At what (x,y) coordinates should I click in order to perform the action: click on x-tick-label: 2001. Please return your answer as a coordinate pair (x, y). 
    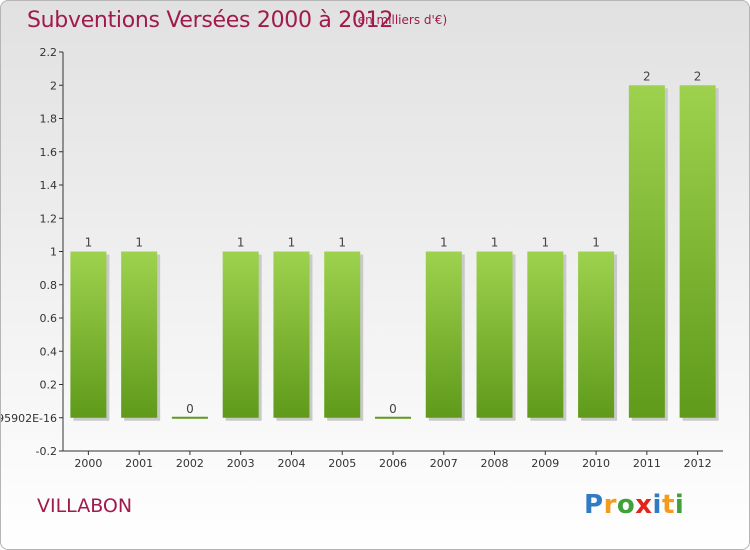
    Looking at the image, I should click on (139, 463).